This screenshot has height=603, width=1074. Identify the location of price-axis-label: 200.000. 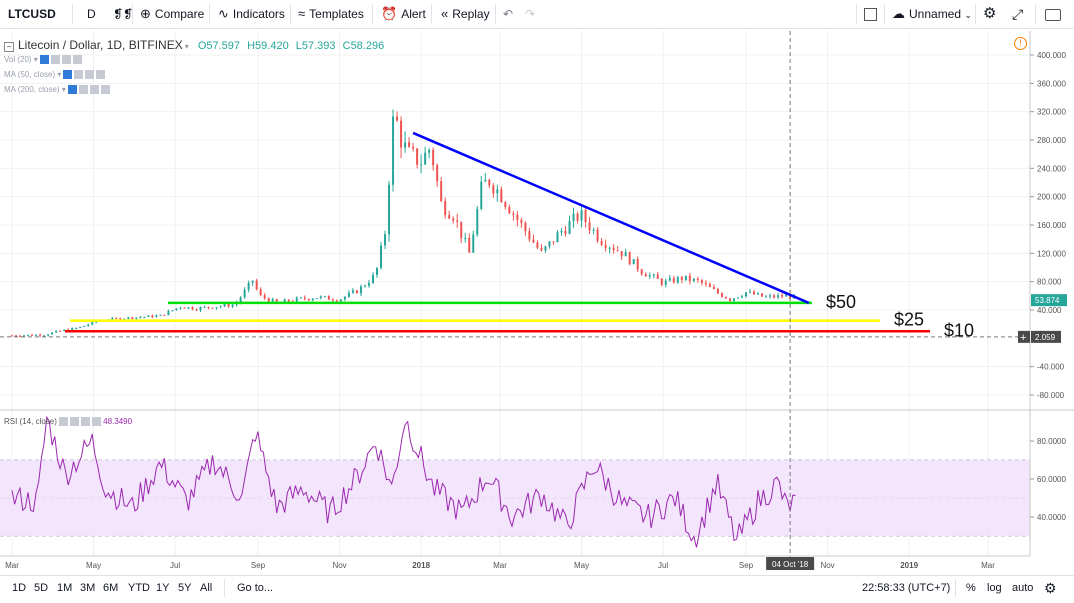
(1051, 197).